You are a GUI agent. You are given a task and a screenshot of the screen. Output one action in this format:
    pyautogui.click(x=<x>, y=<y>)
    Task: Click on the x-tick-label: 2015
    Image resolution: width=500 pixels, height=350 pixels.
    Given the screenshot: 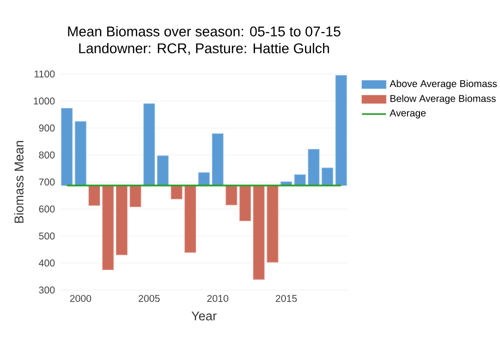 What is the action you would take?
    pyautogui.click(x=286, y=298)
    